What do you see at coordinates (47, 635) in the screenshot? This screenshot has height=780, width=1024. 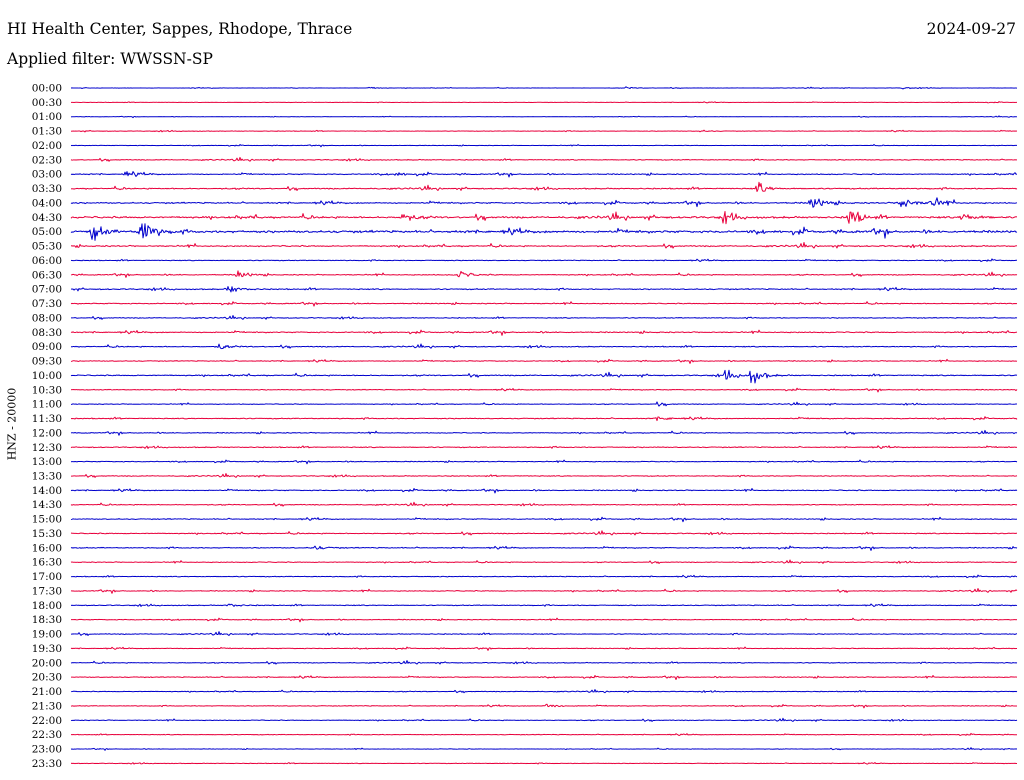 I see `time-label: 19:00` at bounding box center [47, 635].